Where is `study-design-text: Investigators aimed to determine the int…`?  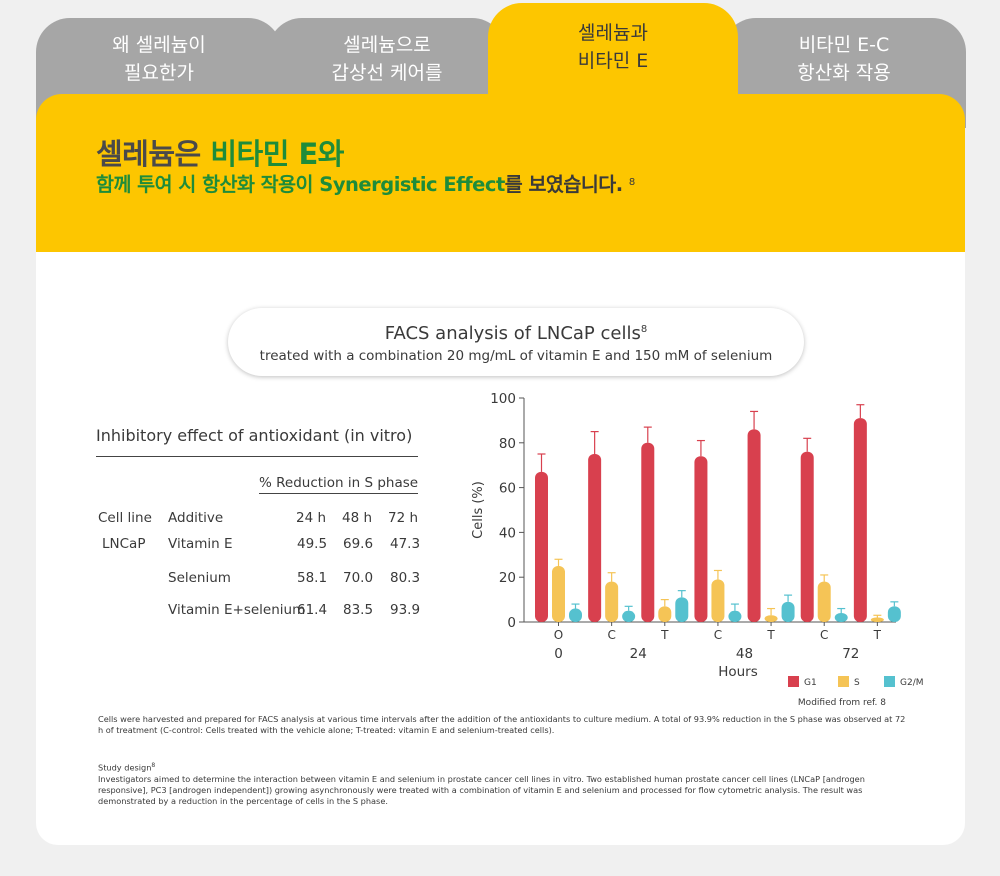
study-design-text: Investigators aimed to determine the int… is located at coordinates (481, 789).